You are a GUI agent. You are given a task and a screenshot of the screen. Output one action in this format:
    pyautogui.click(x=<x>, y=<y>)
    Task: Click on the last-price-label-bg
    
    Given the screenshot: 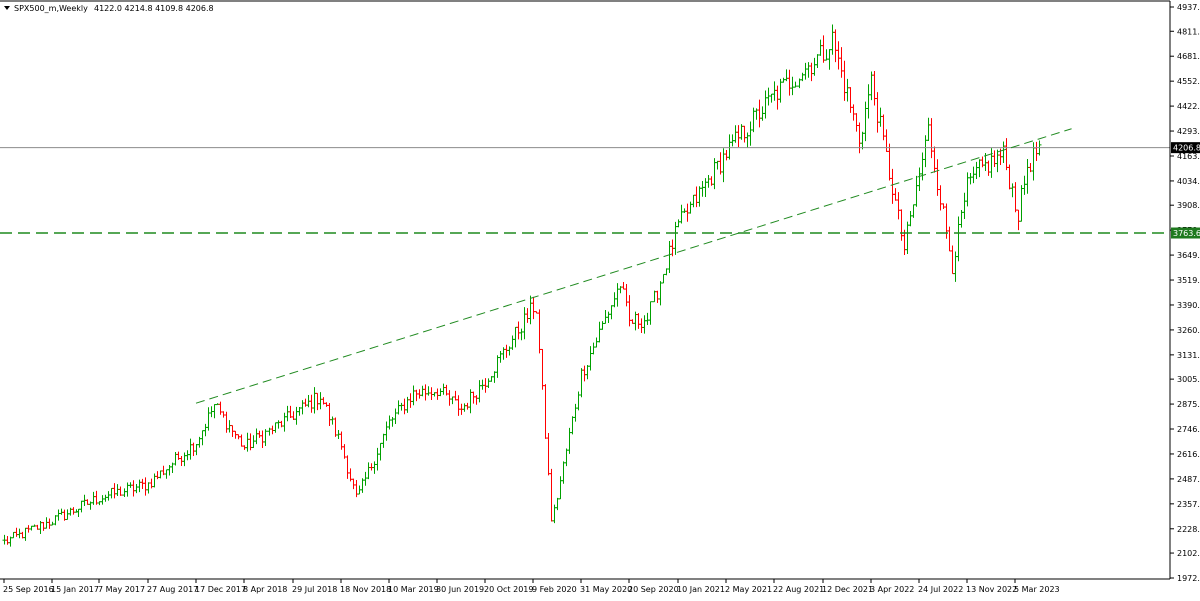 What is the action you would take?
    pyautogui.click(x=1185, y=148)
    